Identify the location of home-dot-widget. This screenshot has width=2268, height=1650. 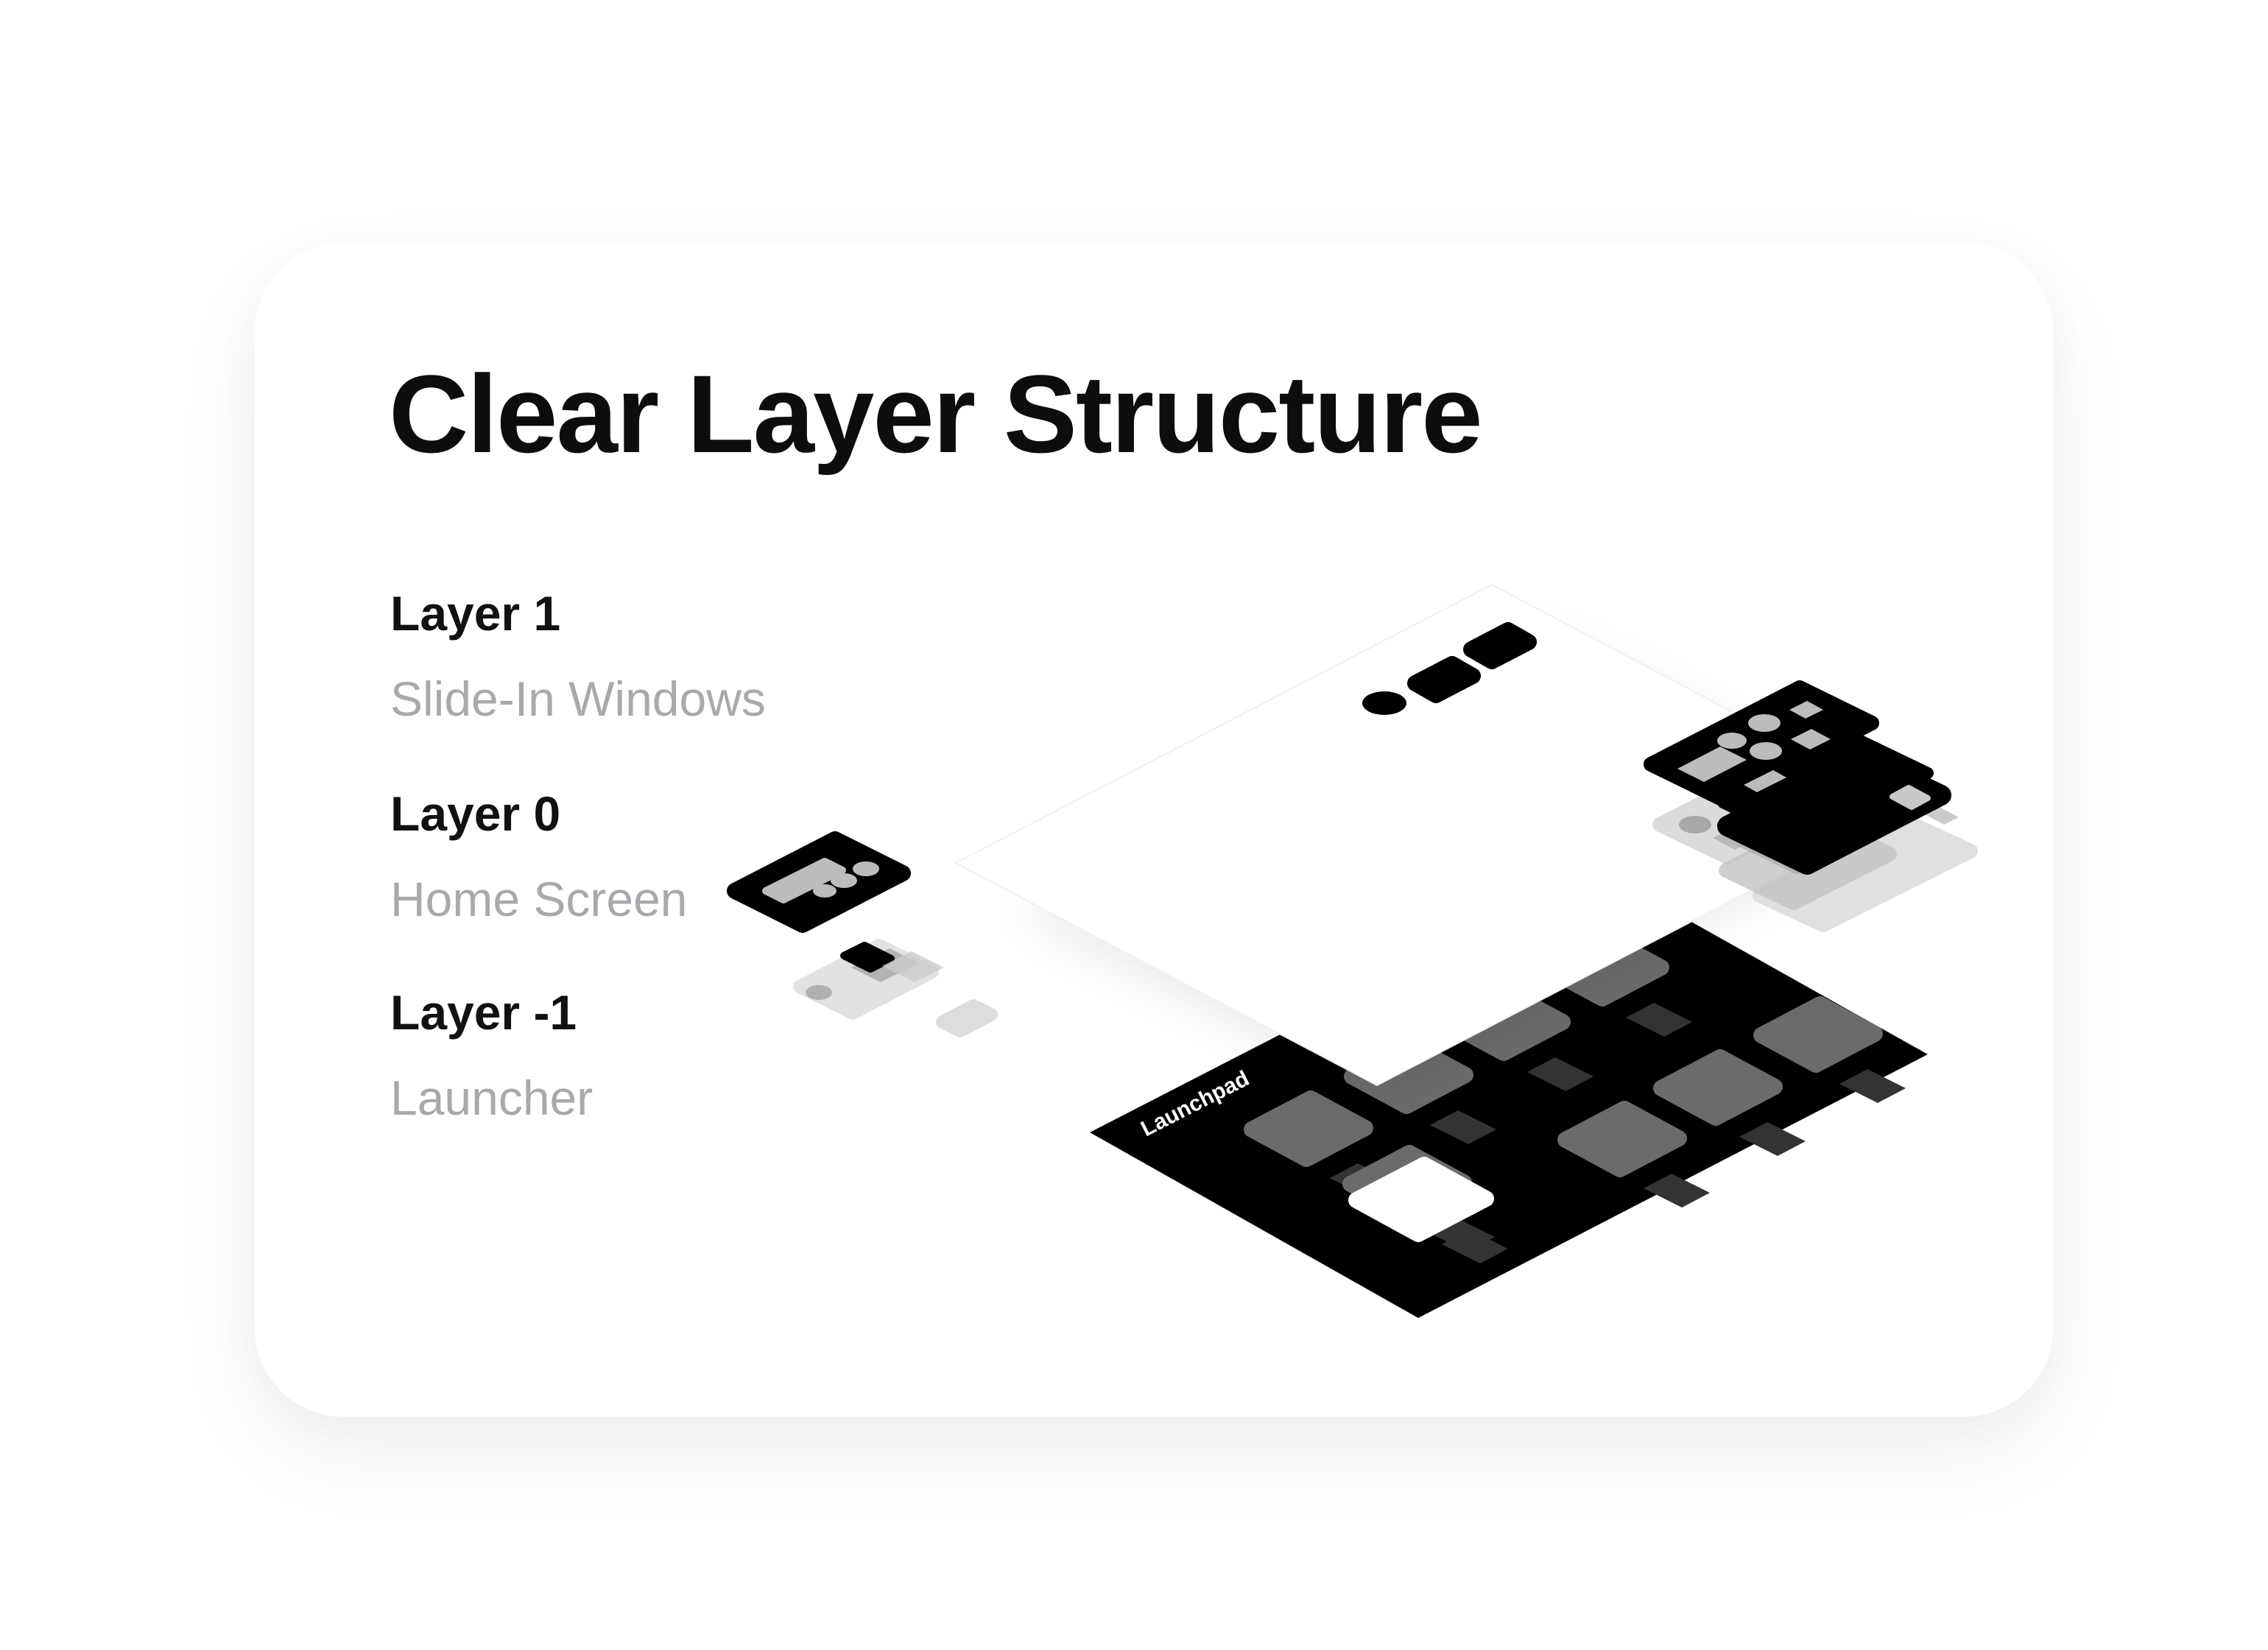
(1384, 703).